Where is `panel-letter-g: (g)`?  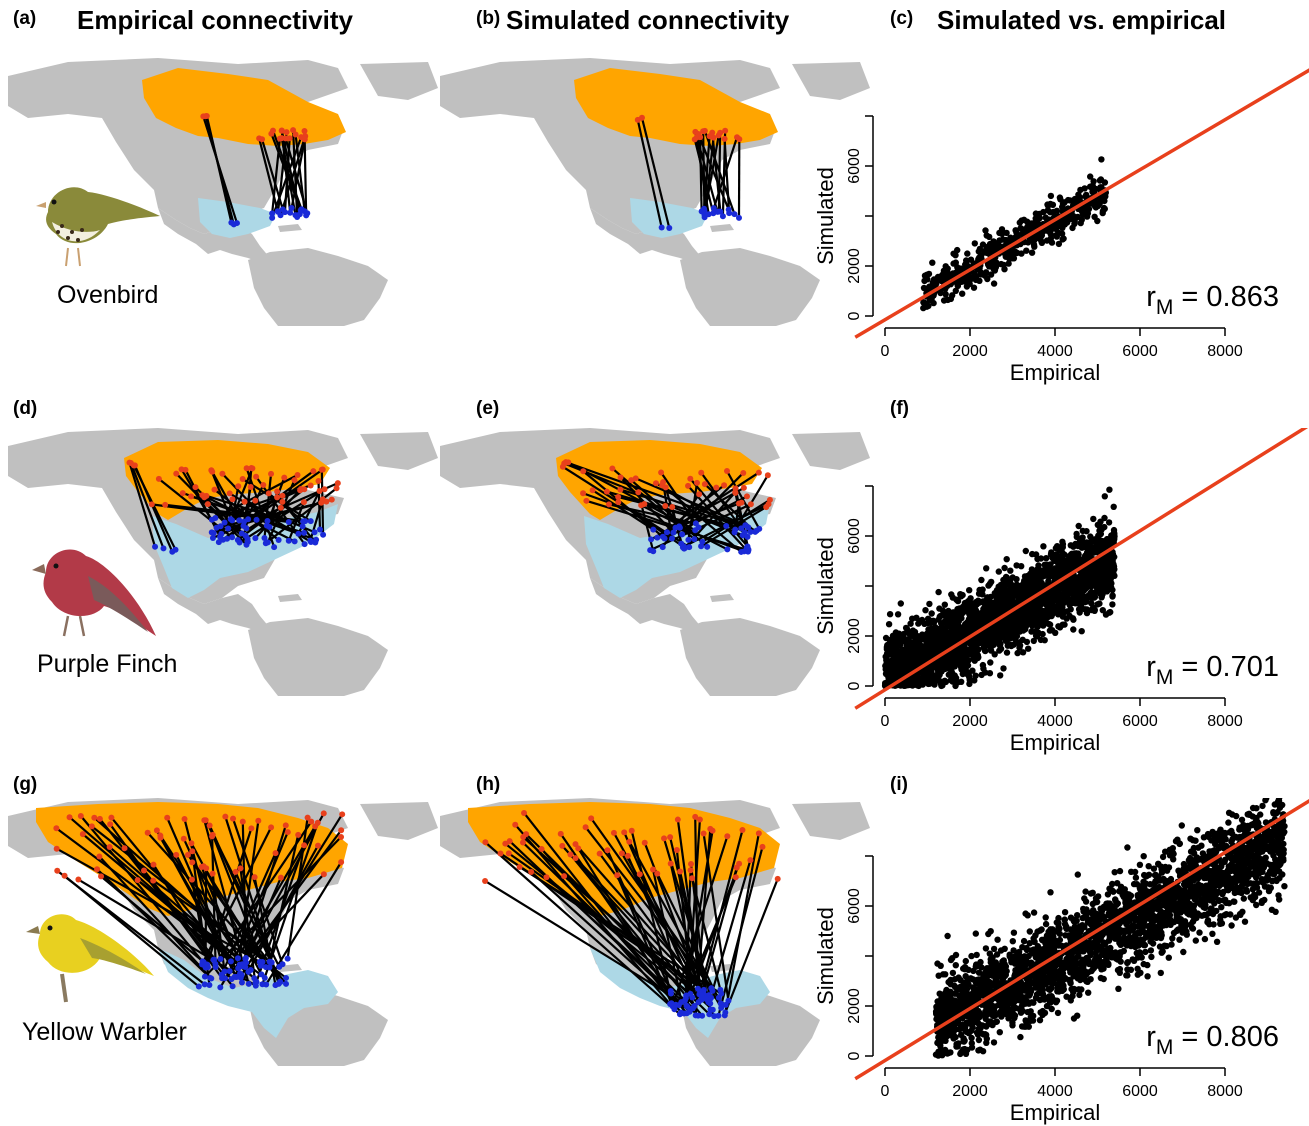 panel-letter-g: (g) is located at coordinates (25, 784).